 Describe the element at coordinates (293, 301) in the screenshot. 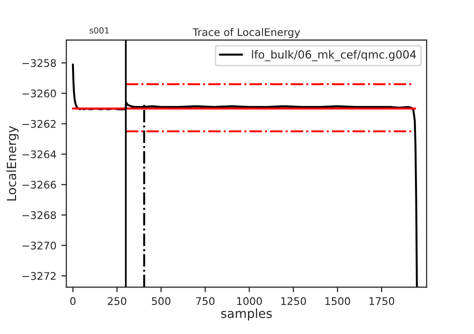

I see `x-tick-label: 1250` at that location.